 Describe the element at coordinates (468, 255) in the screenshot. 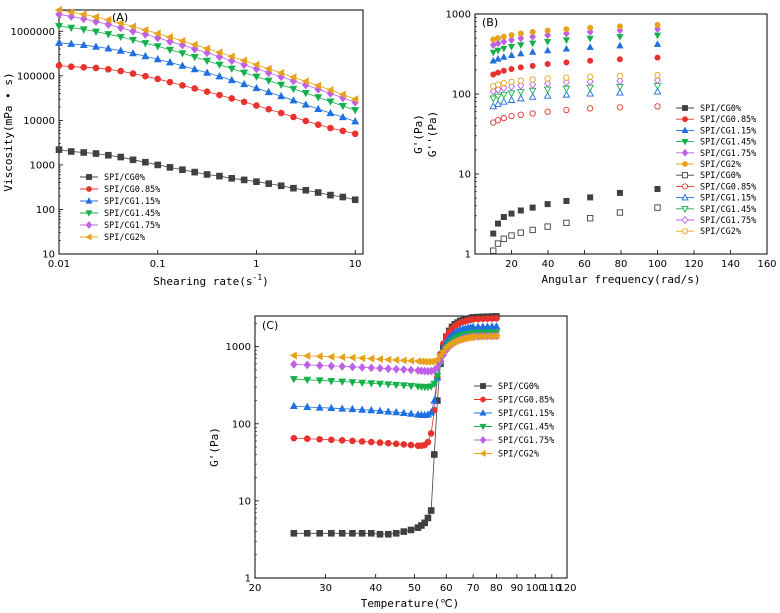

I see `panel-b-ytick-label: 1` at that location.